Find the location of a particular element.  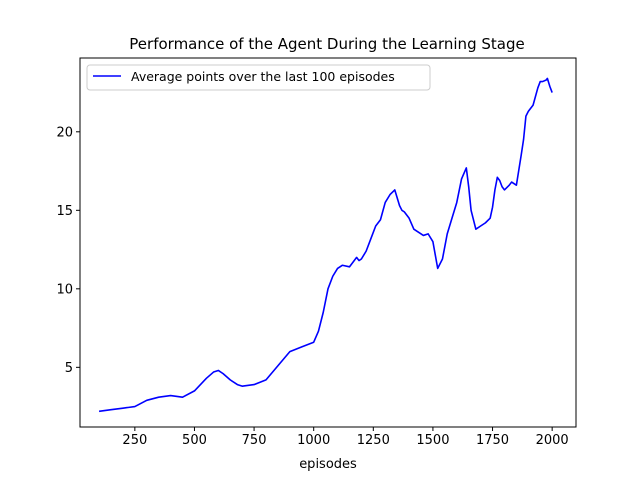

x-axis-label: episodes is located at coordinates (328, 464).